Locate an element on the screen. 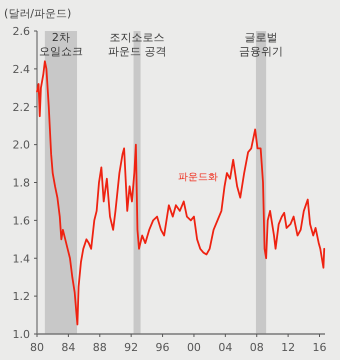  y-tick-label: 2.2 is located at coordinates (21, 107).